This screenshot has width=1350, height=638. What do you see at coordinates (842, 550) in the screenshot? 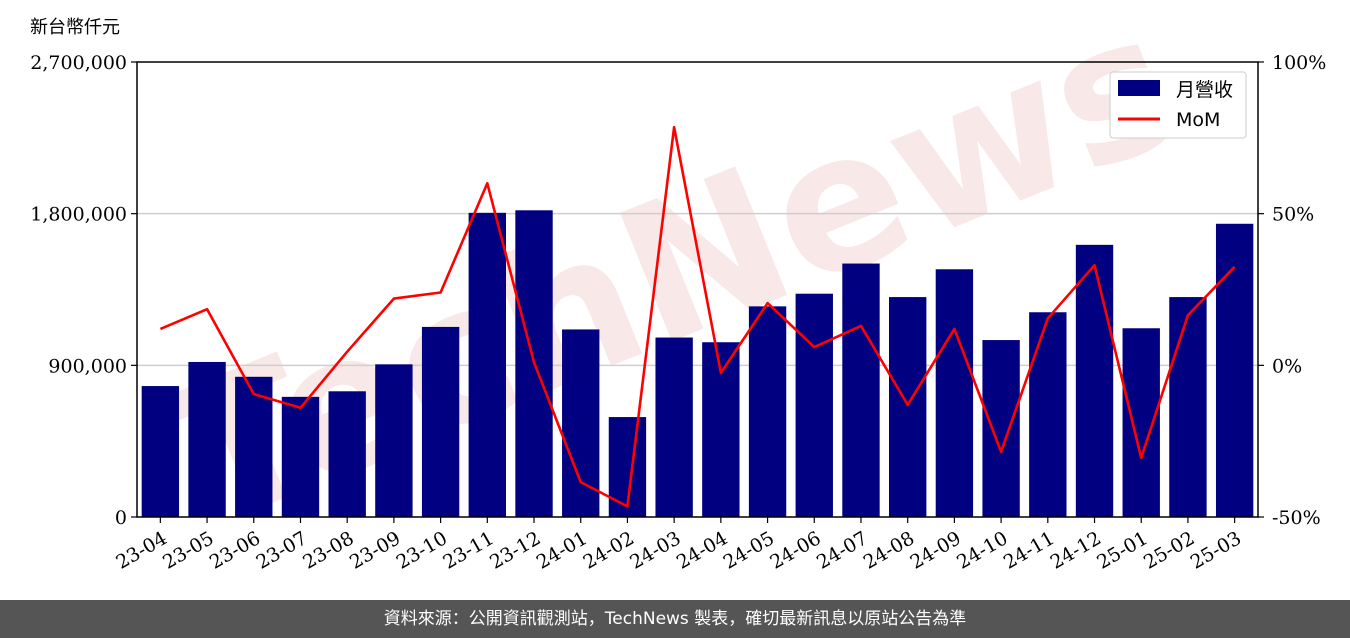
I see `x-tick-label: 24-07` at bounding box center [842, 550].